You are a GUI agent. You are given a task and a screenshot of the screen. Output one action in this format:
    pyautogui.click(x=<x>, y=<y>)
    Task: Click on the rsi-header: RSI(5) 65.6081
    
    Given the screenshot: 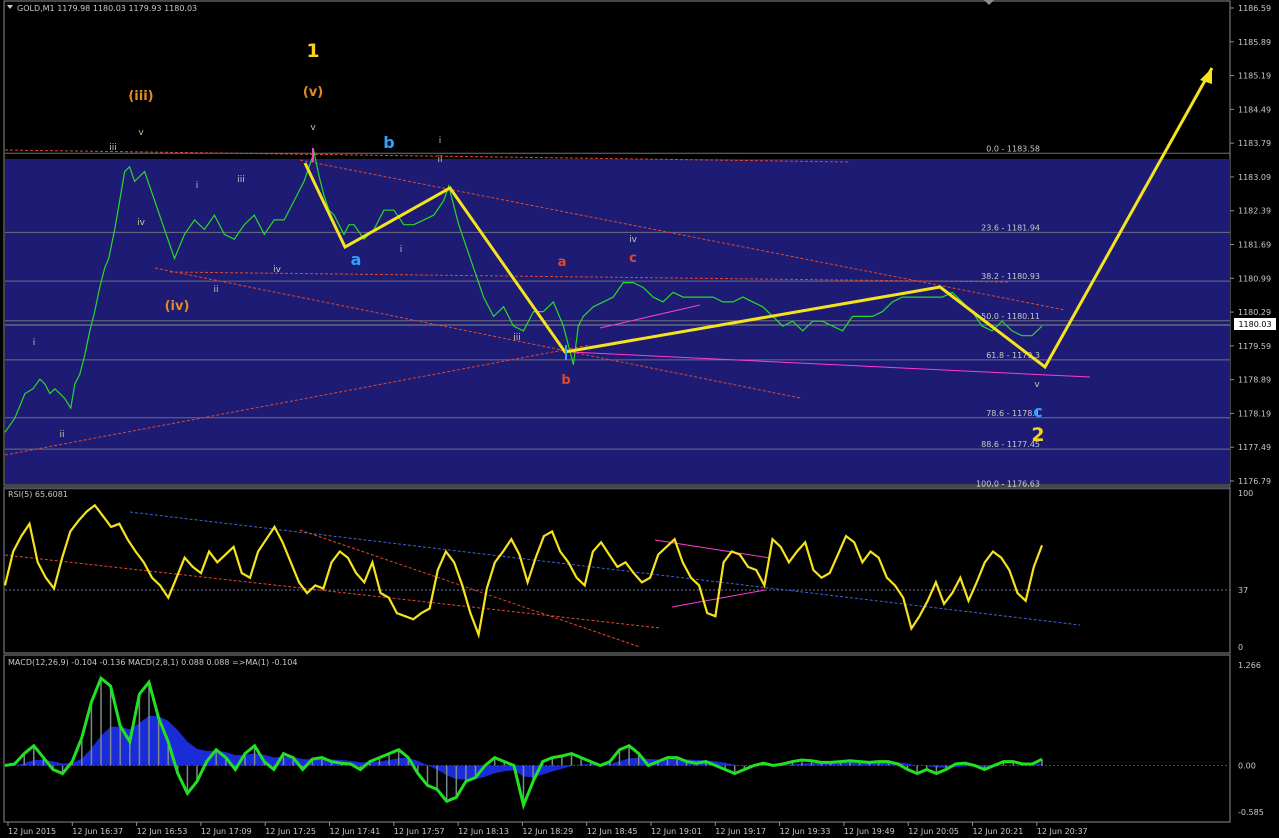 What is the action you would take?
    pyautogui.click(x=38, y=494)
    